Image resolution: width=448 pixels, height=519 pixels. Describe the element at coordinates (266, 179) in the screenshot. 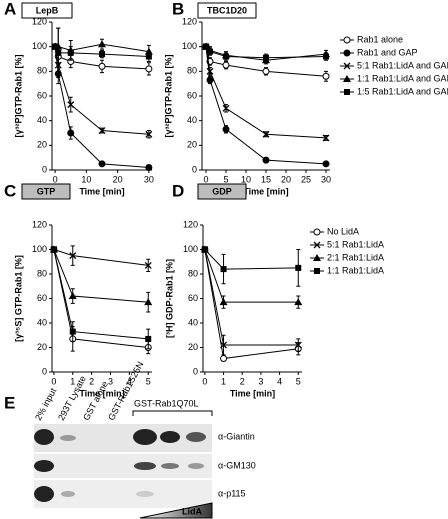

I see `x-tick-label: 15` at that location.